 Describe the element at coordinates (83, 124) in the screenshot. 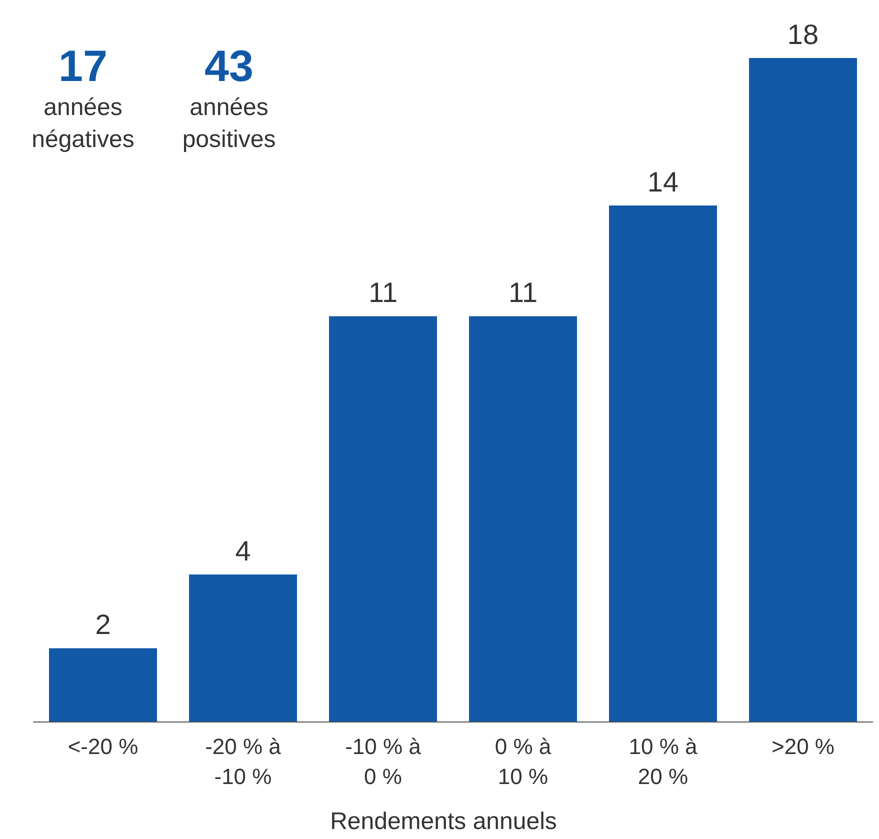

I see `annotation: années négatives` at that location.